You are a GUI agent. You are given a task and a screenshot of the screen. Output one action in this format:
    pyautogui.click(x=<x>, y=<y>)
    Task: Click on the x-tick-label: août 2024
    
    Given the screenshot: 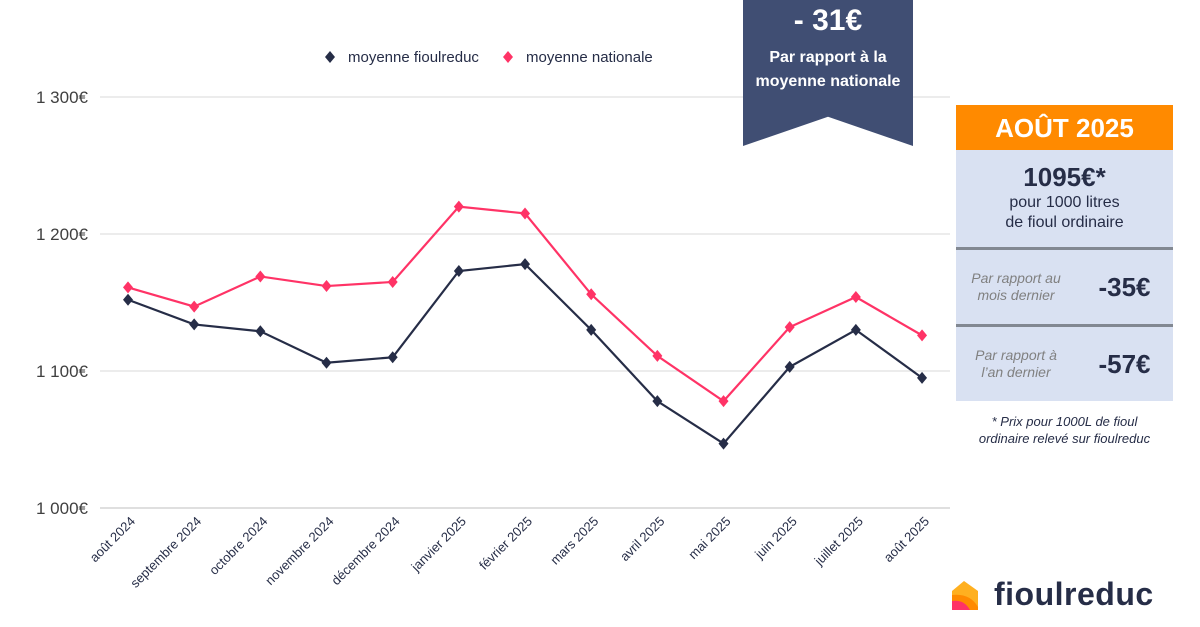 What is the action you would take?
    pyautogui.click(x=113, y=540)
    